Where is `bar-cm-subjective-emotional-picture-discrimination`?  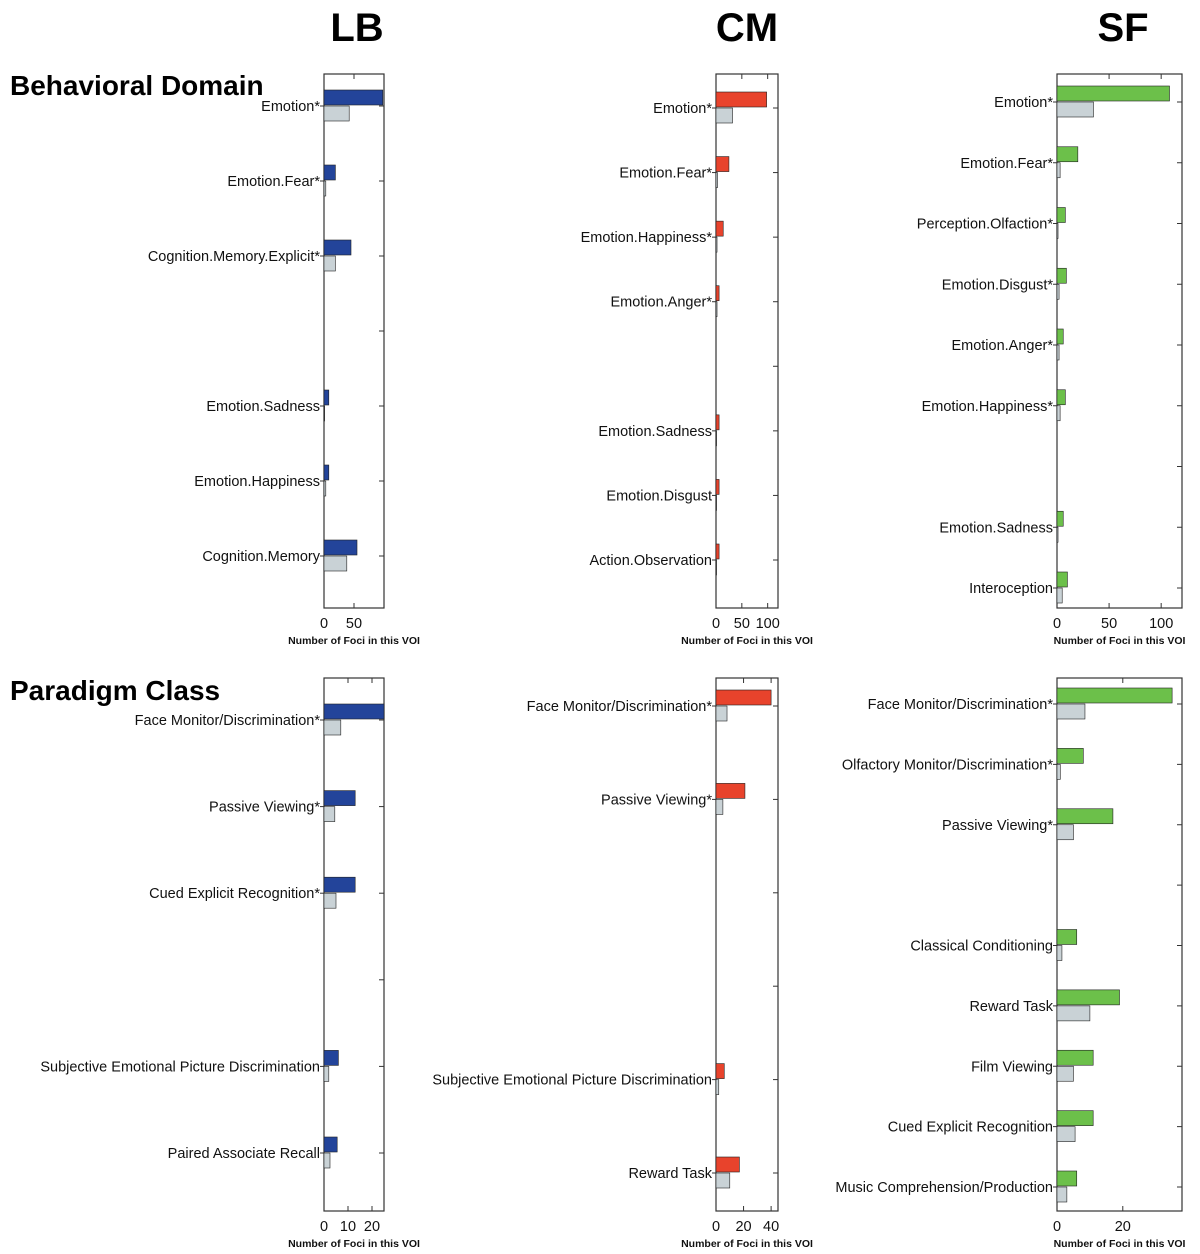
bar-cm-subjective-emotional-picture-discrimination is located at coordinates (720, 1071).